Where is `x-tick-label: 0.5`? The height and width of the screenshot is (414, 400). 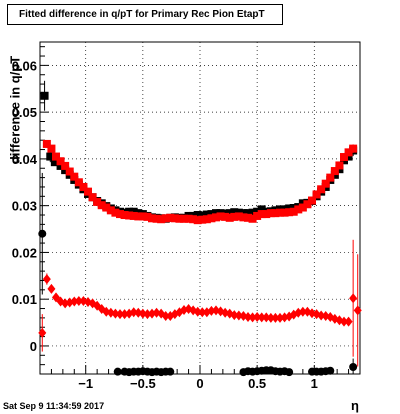
x-tick-label: 0.5 is located at coordinates (257, 383).